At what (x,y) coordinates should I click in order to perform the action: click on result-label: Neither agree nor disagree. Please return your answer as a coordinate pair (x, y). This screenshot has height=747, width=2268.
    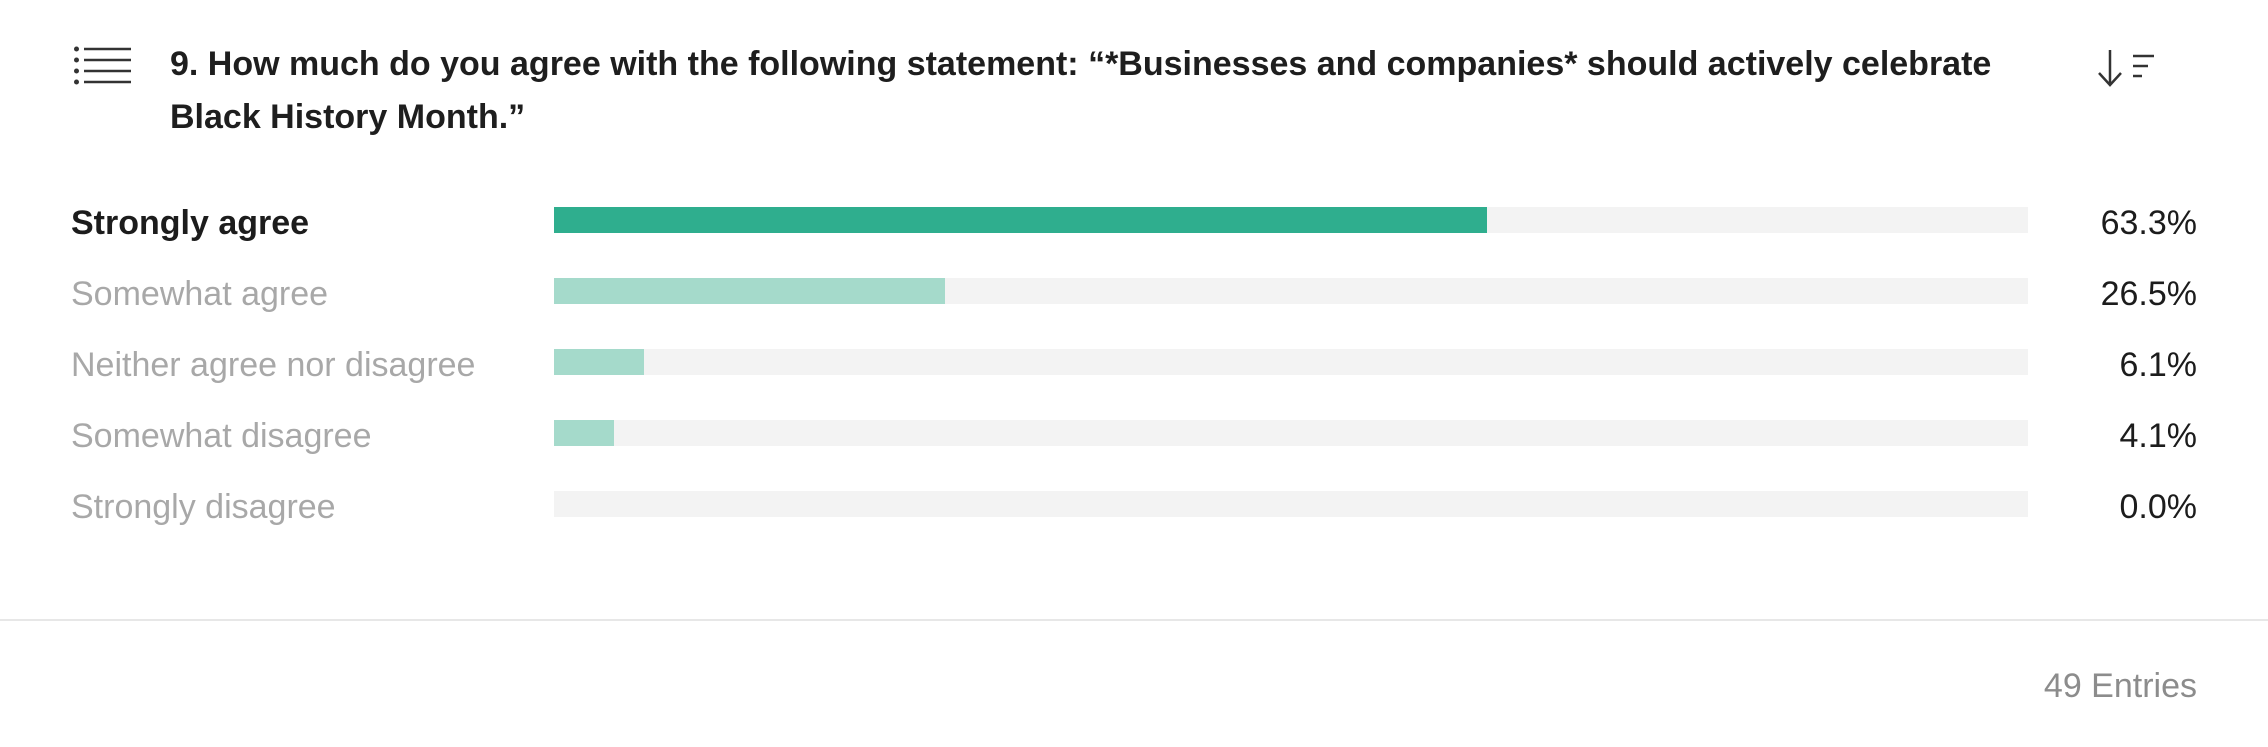
    Looking at the image, I should click on (273, 365).